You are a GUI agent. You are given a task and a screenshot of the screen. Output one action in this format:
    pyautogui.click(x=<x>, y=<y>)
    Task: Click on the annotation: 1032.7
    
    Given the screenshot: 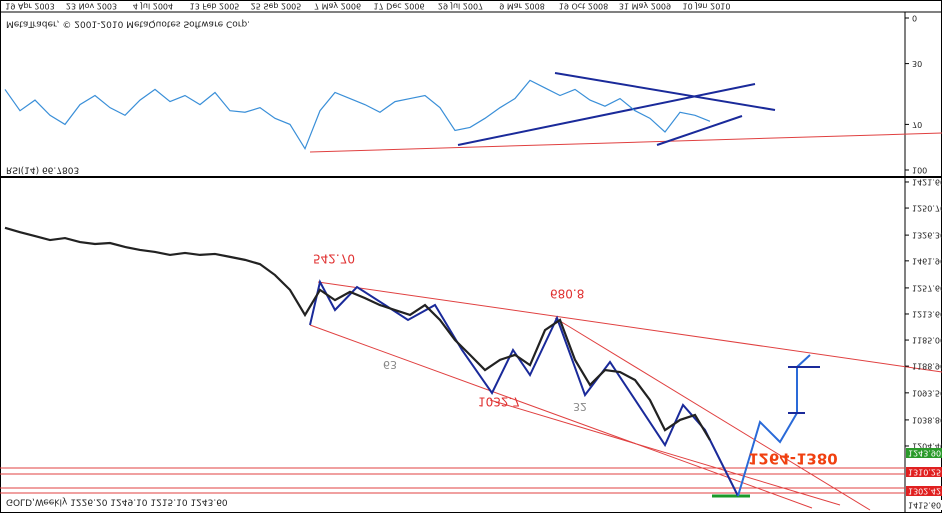 What is the action you would take?
    pyautogui.click(x=499, y=402)
    